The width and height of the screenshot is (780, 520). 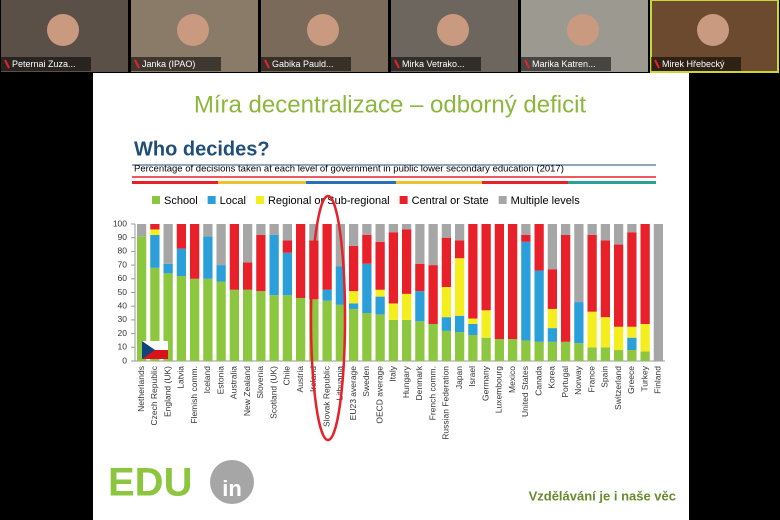 I want to click on x-tick-label: Greece, so click(x=631, y=380).